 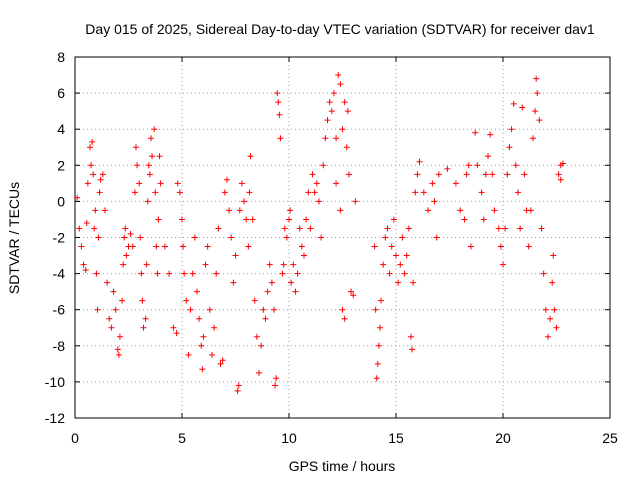 I want to click on y-tick-label: -12, so click(x=55, y=418).